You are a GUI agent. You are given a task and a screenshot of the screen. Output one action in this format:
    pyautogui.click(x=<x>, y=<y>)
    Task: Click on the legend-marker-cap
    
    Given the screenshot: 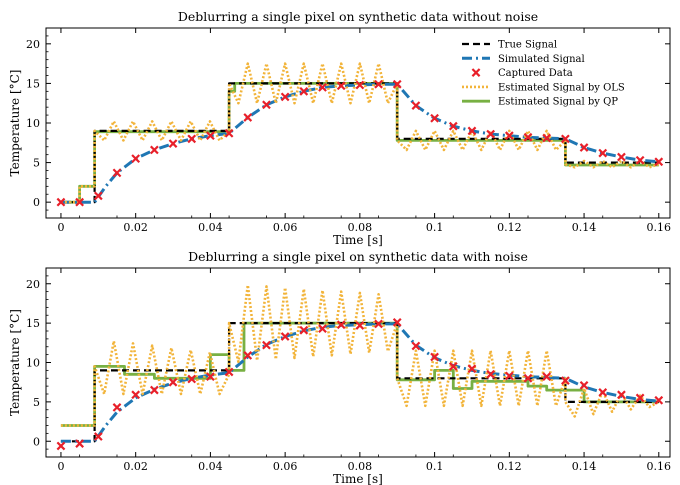 What is the action you would take?
    pyautogui.click(x=476, y=72)
    